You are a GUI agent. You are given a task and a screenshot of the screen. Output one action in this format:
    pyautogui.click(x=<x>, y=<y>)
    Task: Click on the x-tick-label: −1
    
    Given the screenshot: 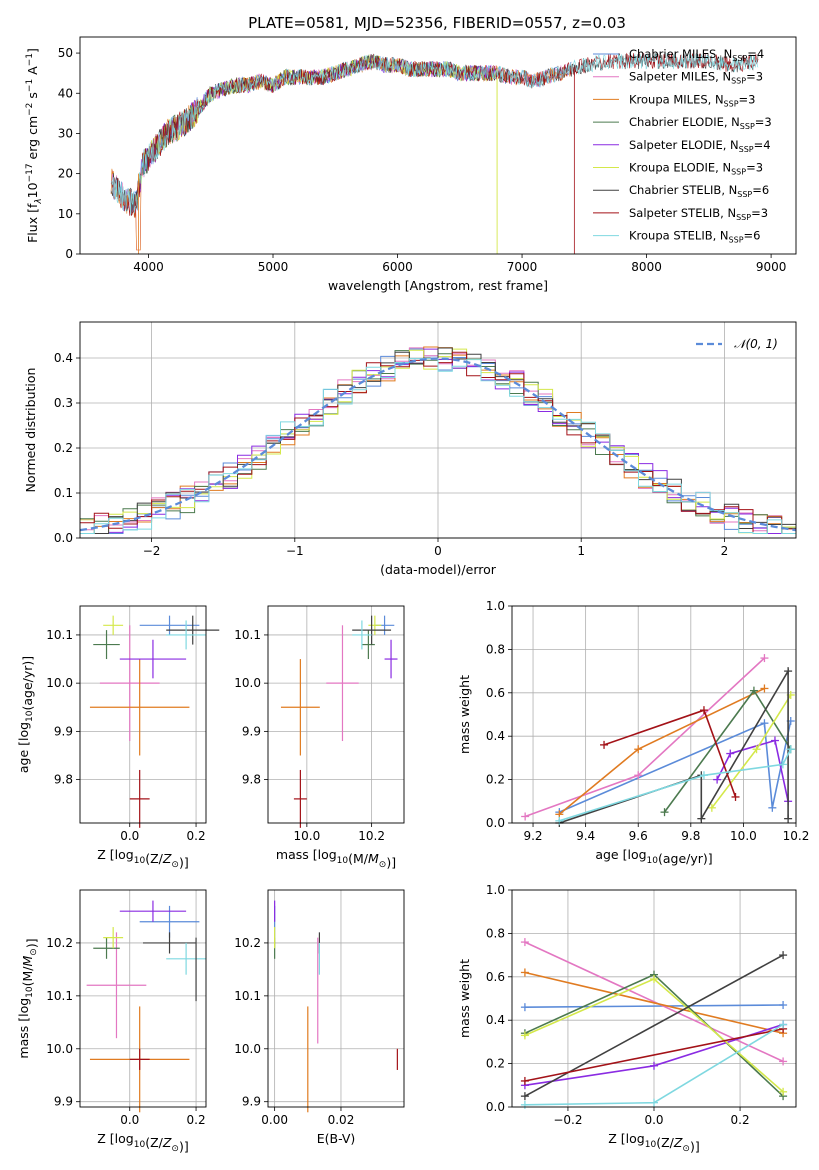 What is the action you would take?
    pyautogui.click(x=295, y=551)
    